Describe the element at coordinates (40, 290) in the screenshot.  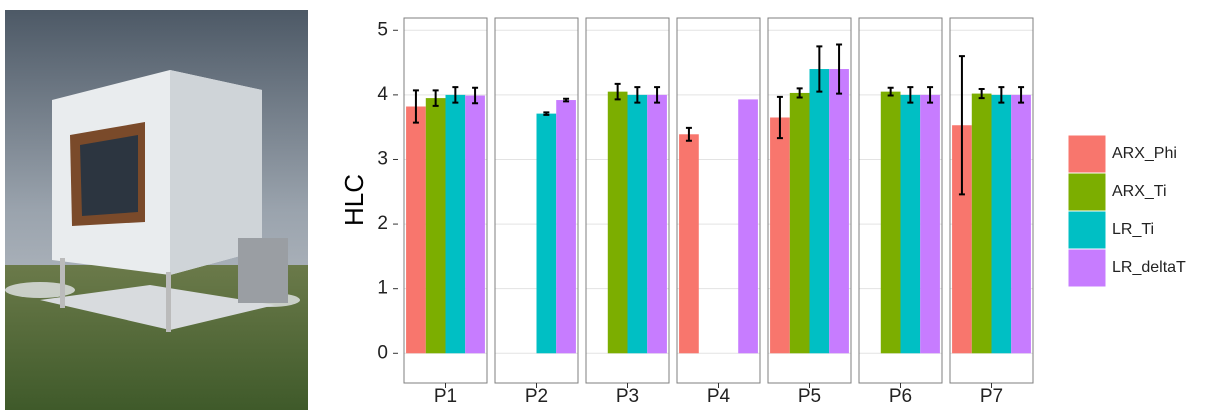
I see `photo-snow` at that location.